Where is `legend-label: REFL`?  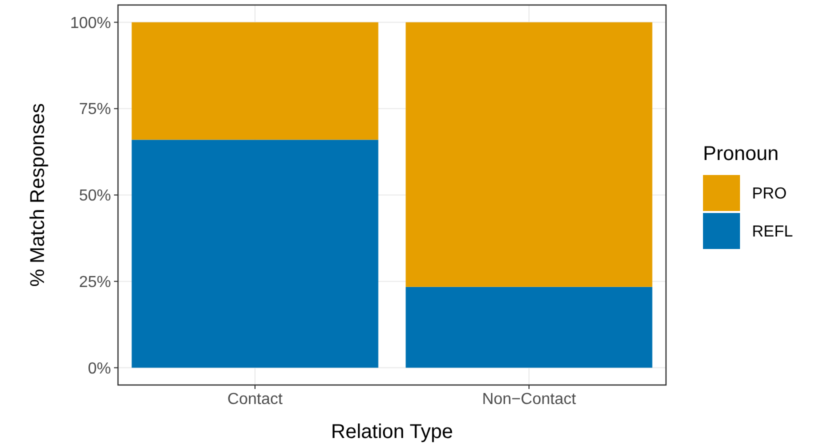
legend-label: REFL is located at coordinates (772, 232).